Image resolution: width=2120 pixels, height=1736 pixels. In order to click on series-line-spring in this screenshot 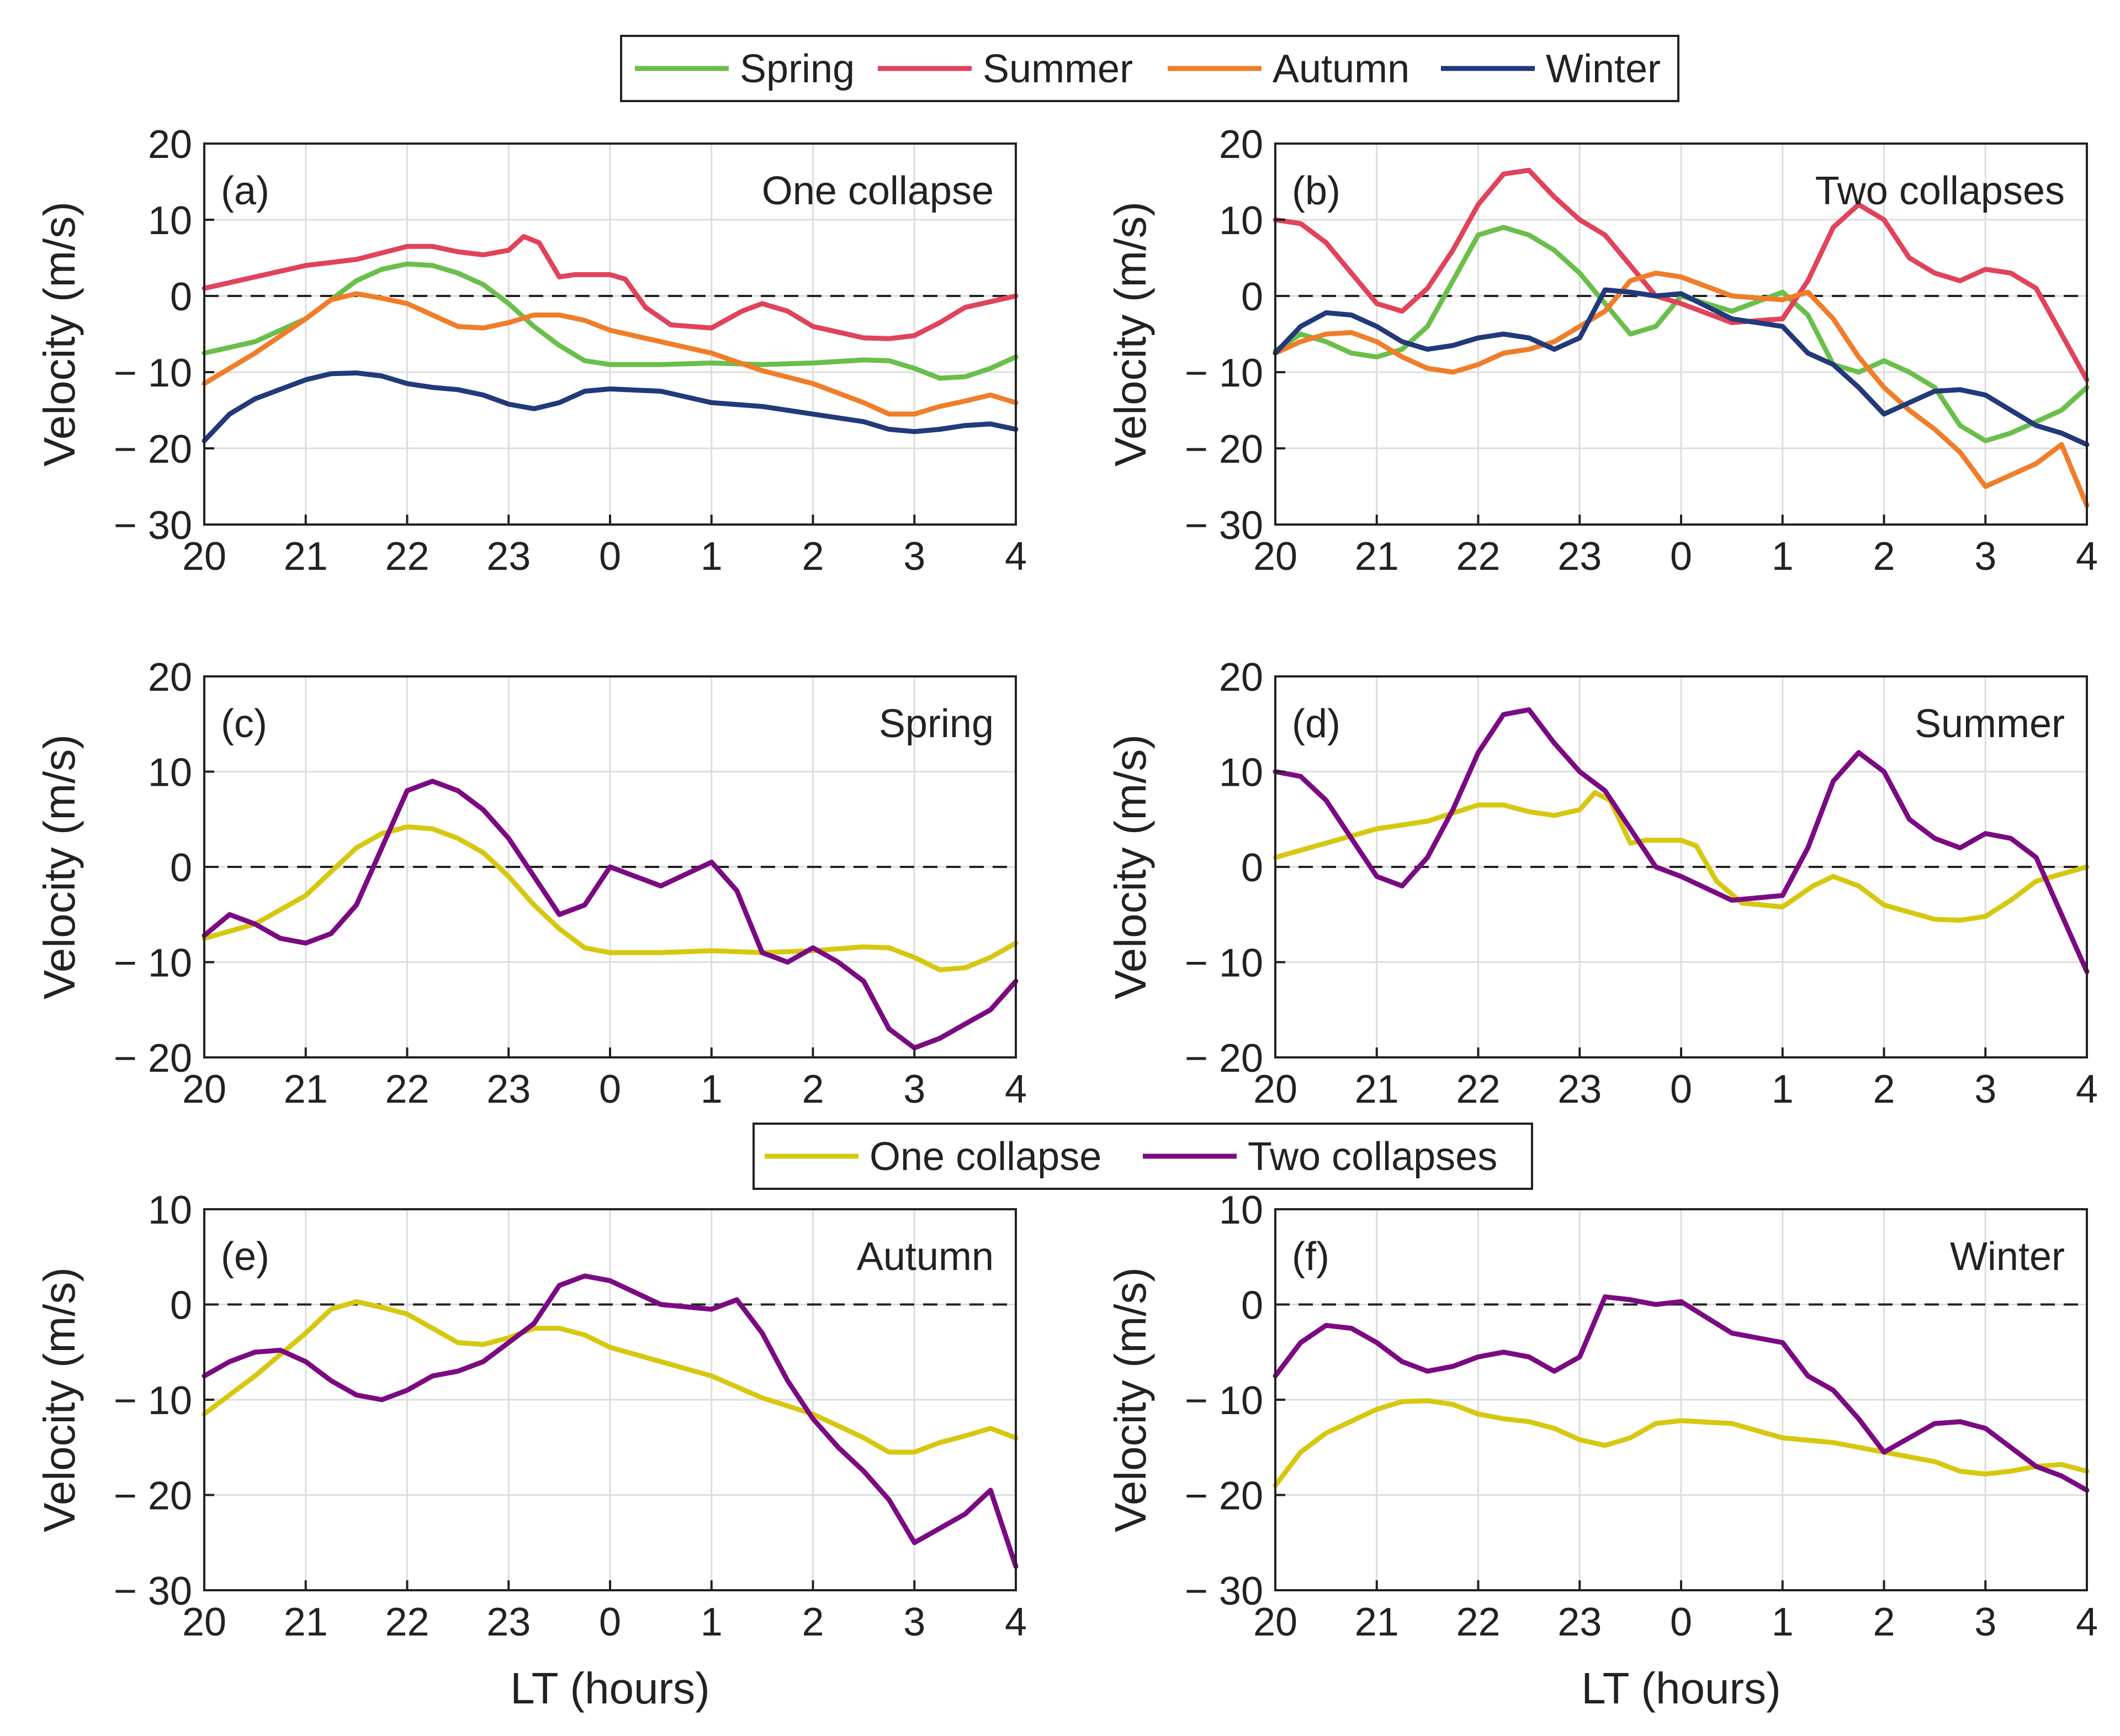, I will do `click(610, 321)`.